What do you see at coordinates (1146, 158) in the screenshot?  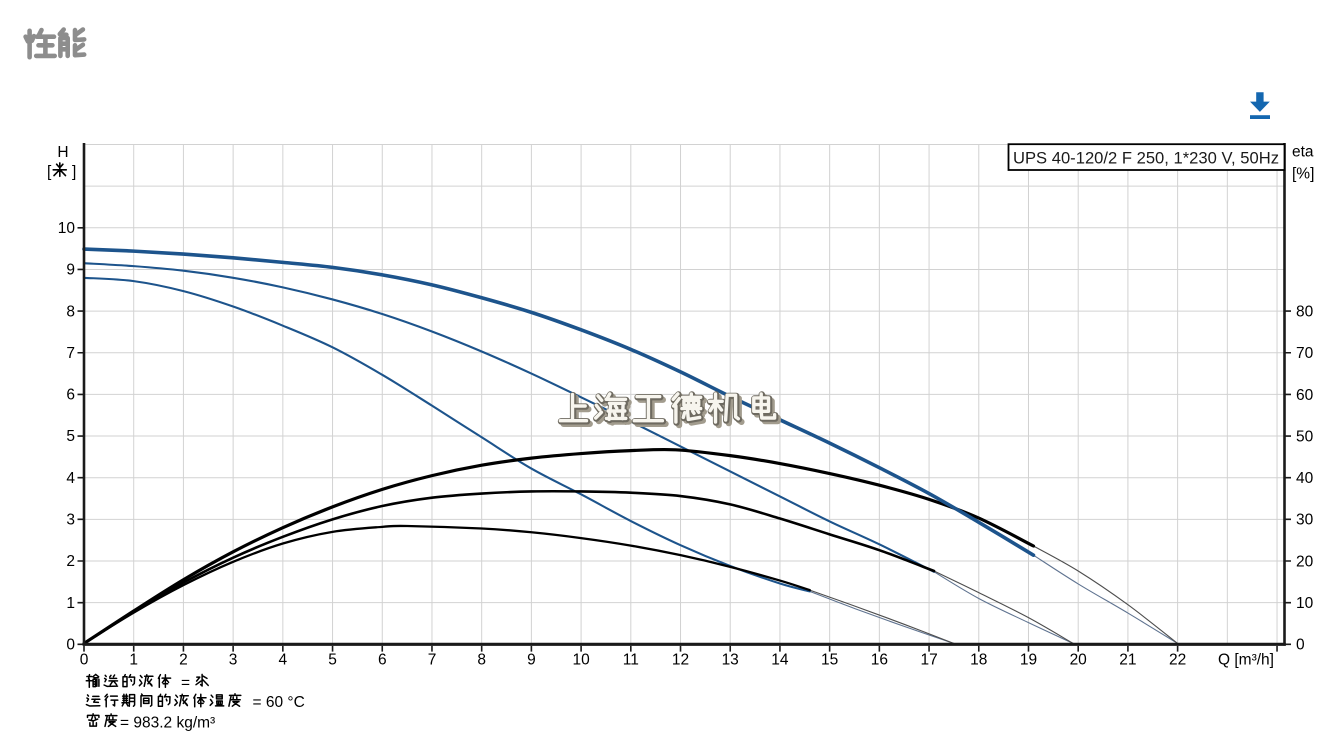 I see `svg-text:UPS 40-120/2 F 250, 1*230 V, 5: UPS 40-120/2 F 250, 1*230 V, 50Hz` at bounding box center [1146, 158].